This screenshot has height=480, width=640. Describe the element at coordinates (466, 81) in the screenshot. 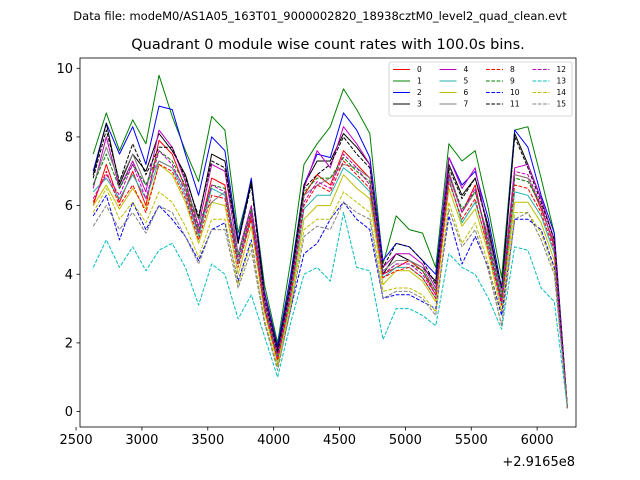

I see `legend-label-5: 5` at that location.